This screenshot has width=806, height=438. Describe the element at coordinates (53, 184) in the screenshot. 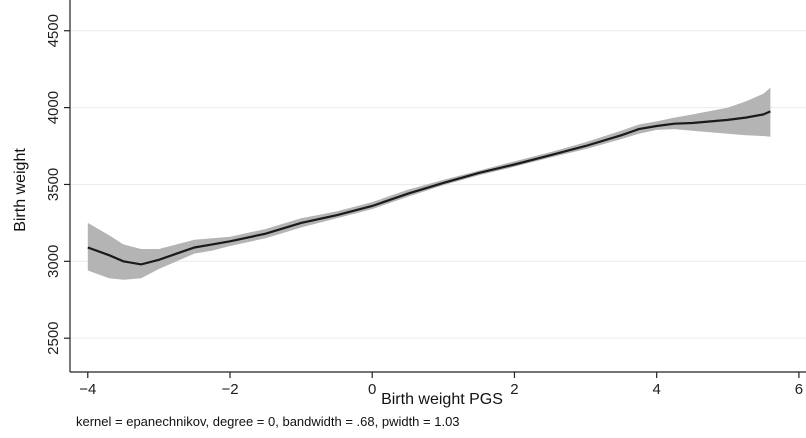

I see `y-tick-label-3500: 3500` at that location.